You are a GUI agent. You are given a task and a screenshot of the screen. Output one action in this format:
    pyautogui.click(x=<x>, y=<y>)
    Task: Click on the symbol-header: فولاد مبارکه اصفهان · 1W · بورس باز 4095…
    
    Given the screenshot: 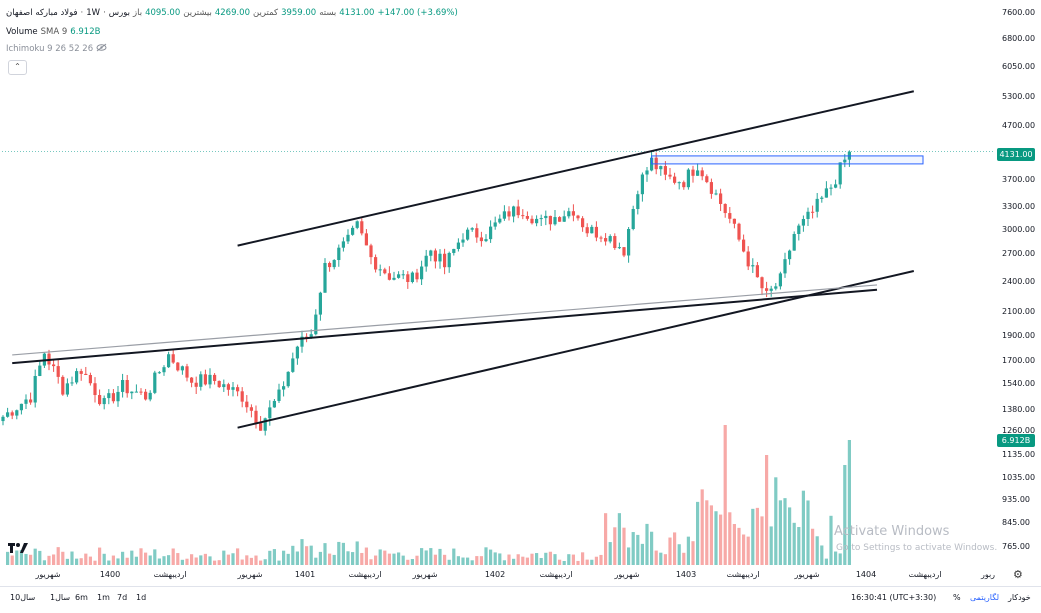 What is the action you would take?
    pyautogui.click(x=232, y=13)
    